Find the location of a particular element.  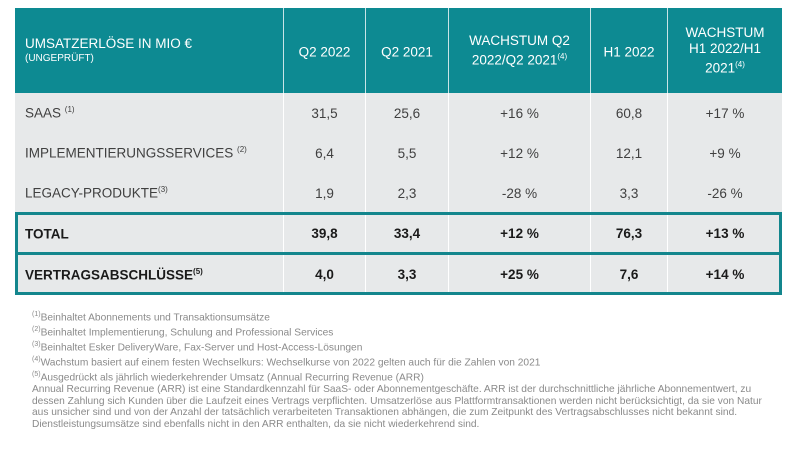

table-cell: 4,0 is located at coordinates (325, 274).